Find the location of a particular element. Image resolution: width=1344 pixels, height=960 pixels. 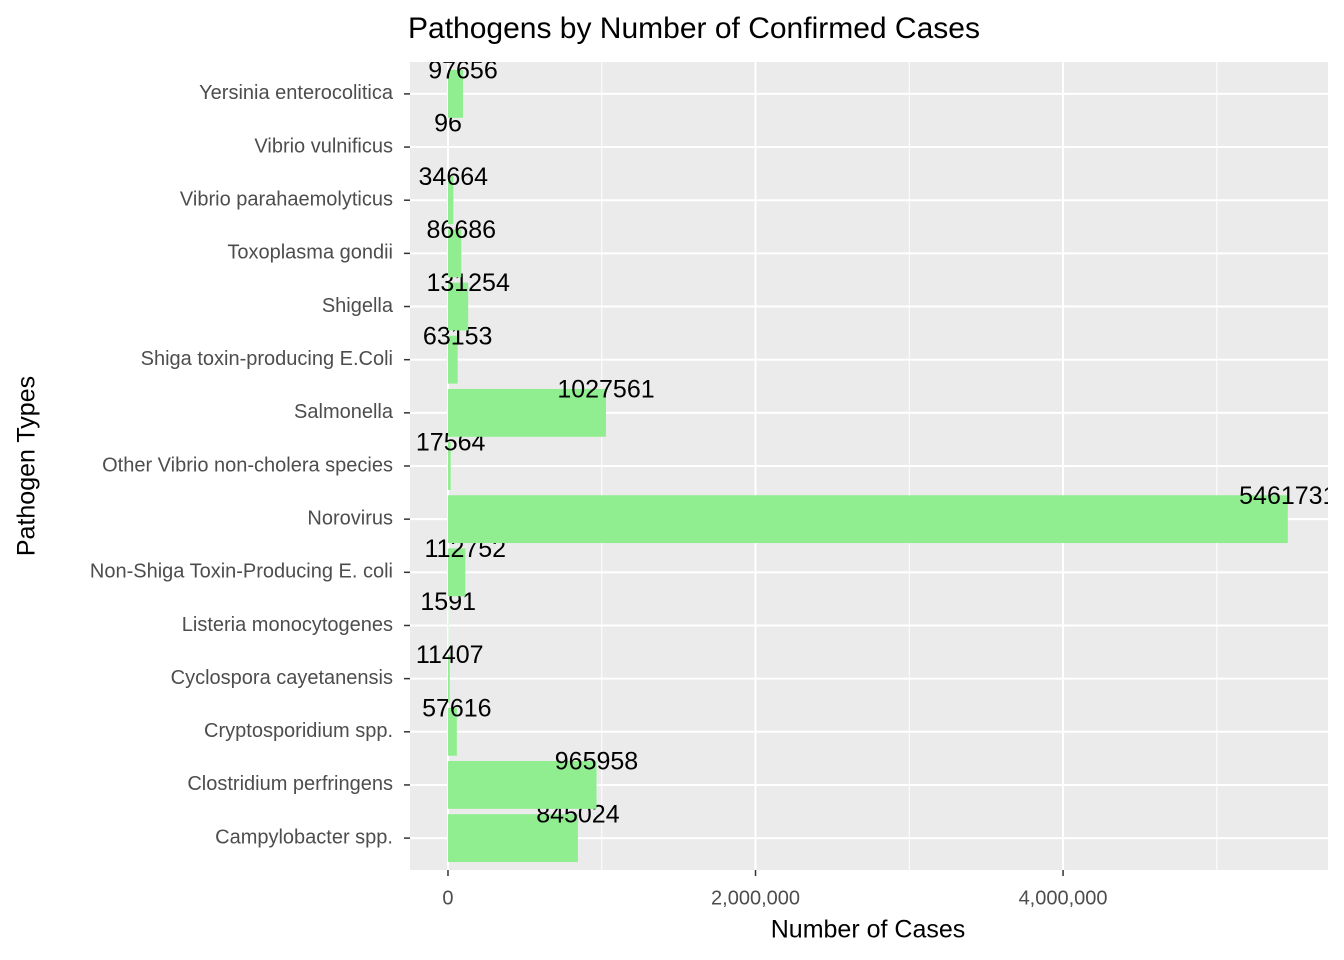

y-axis-label: Pathogen Types is located at coordinates (27, 466).